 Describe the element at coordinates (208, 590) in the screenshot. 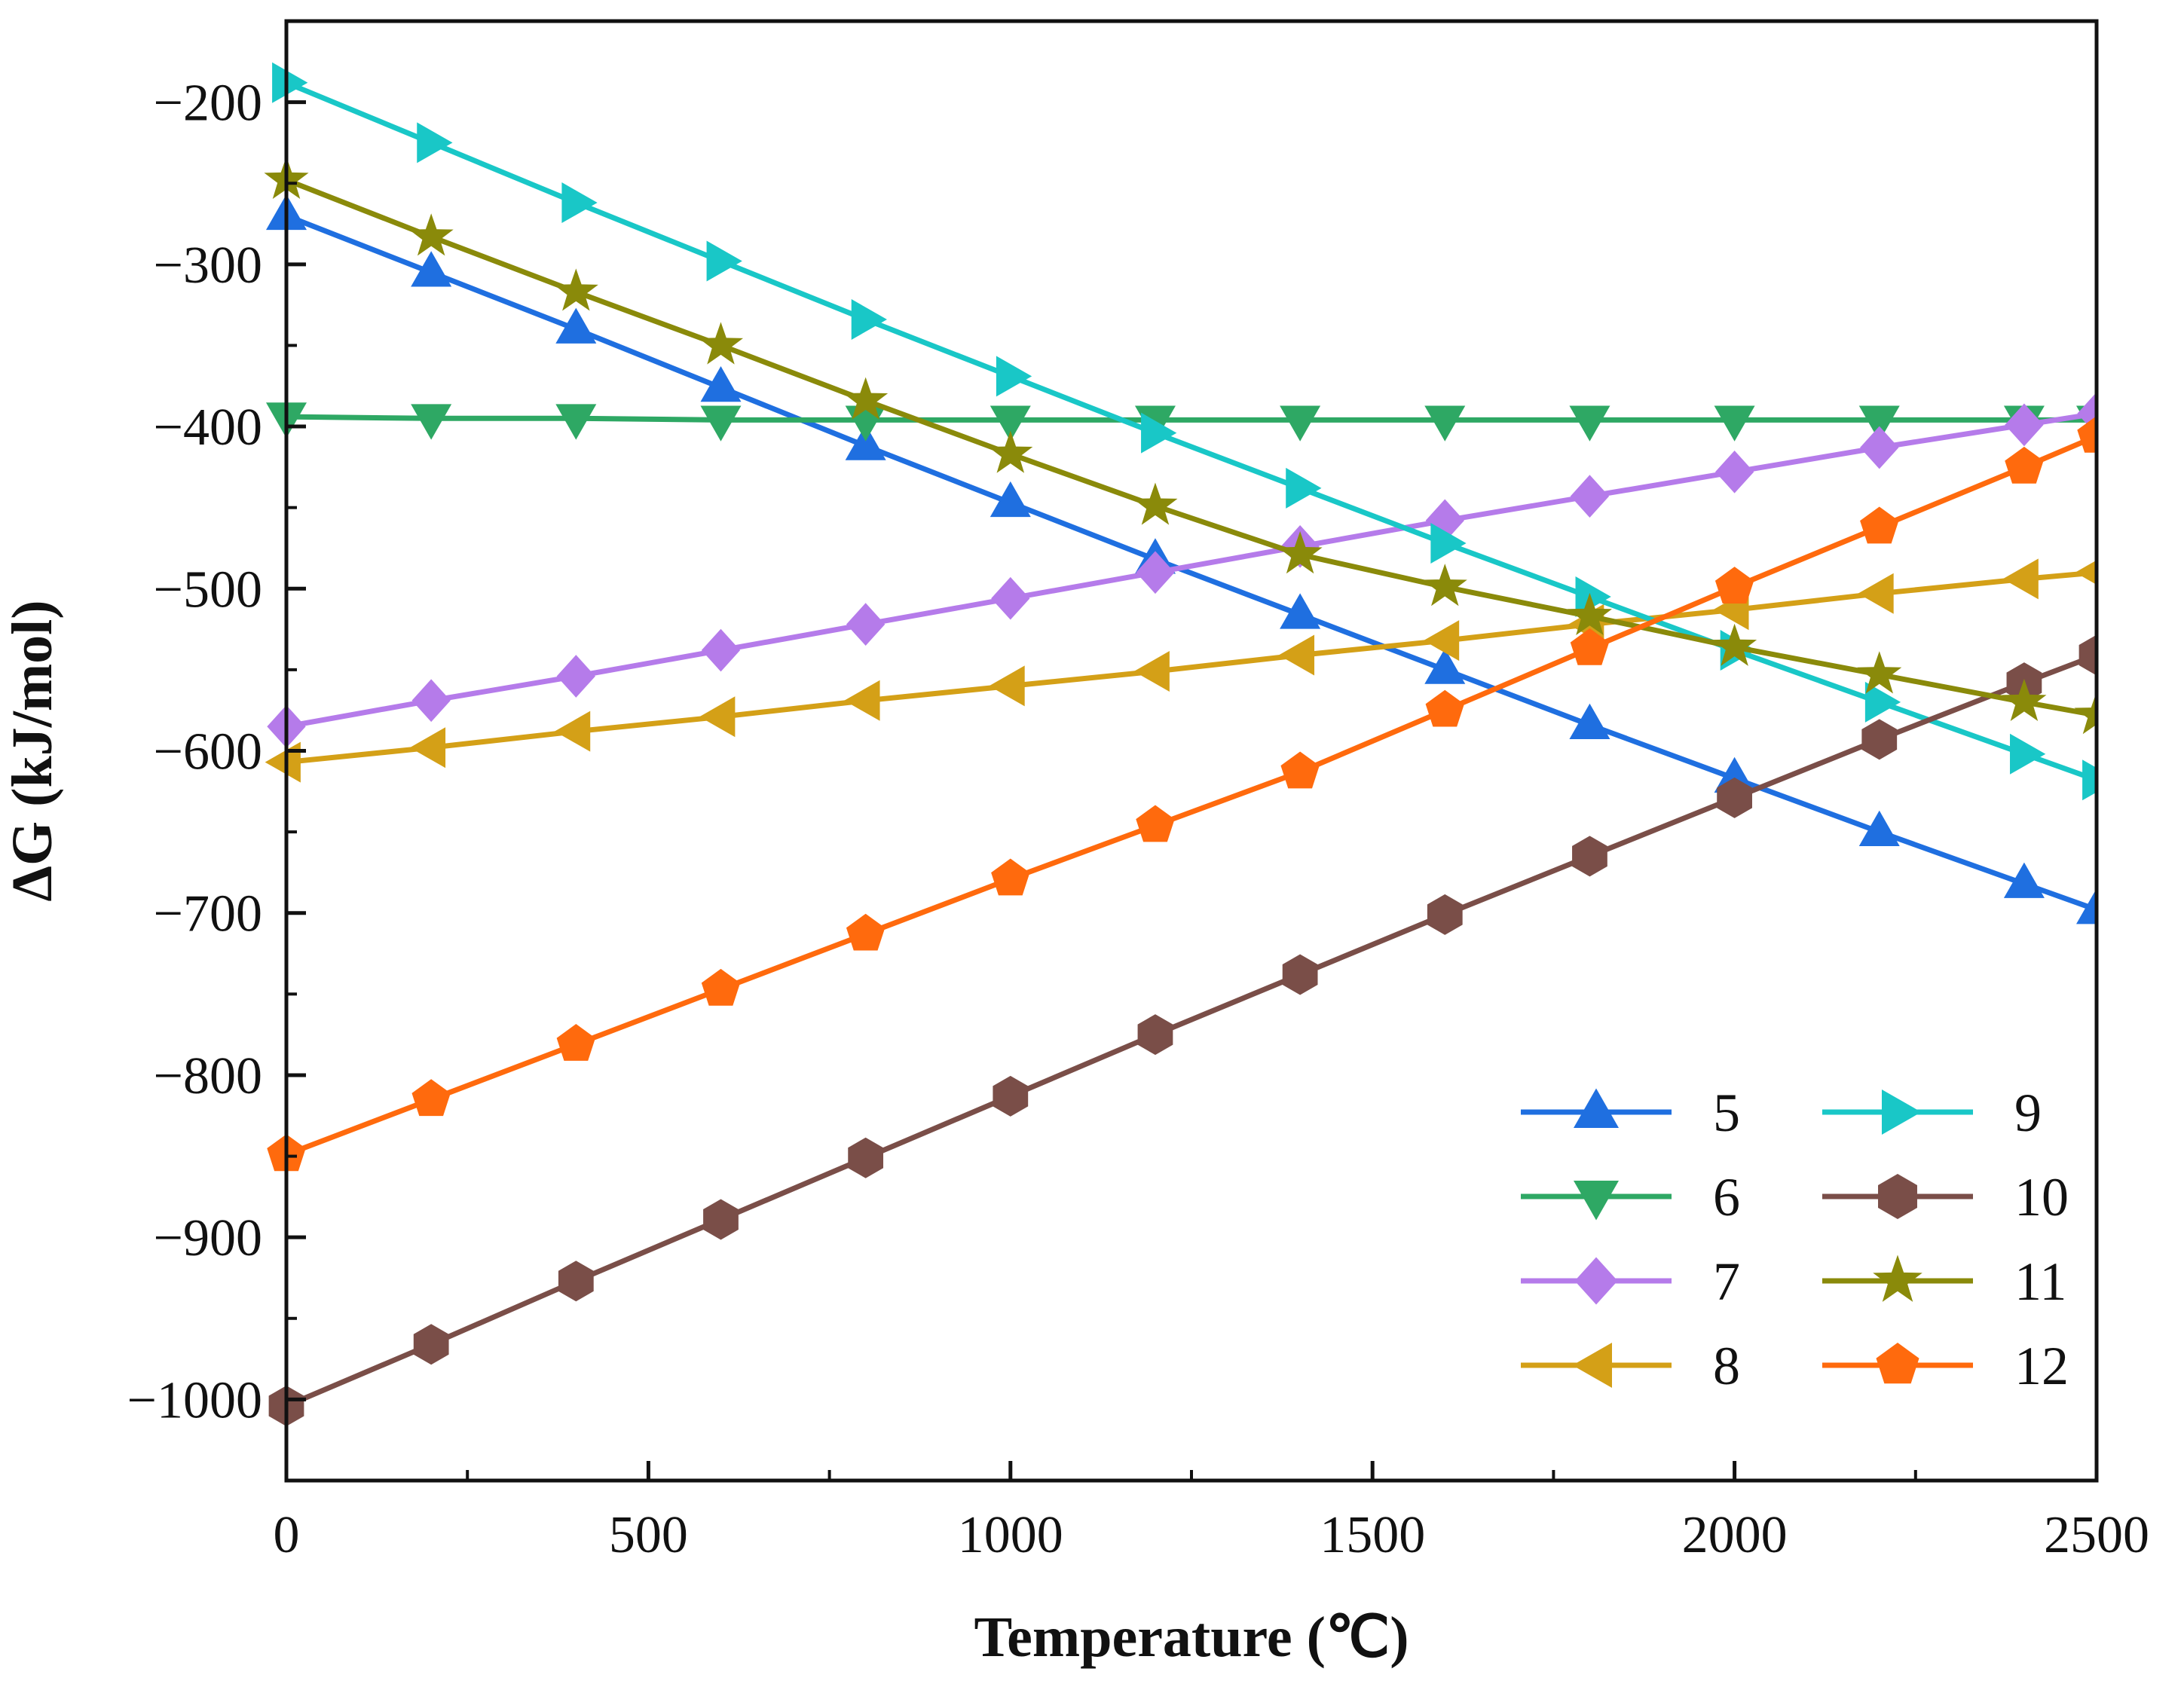

I see `y-tick-label: −500` at that location.